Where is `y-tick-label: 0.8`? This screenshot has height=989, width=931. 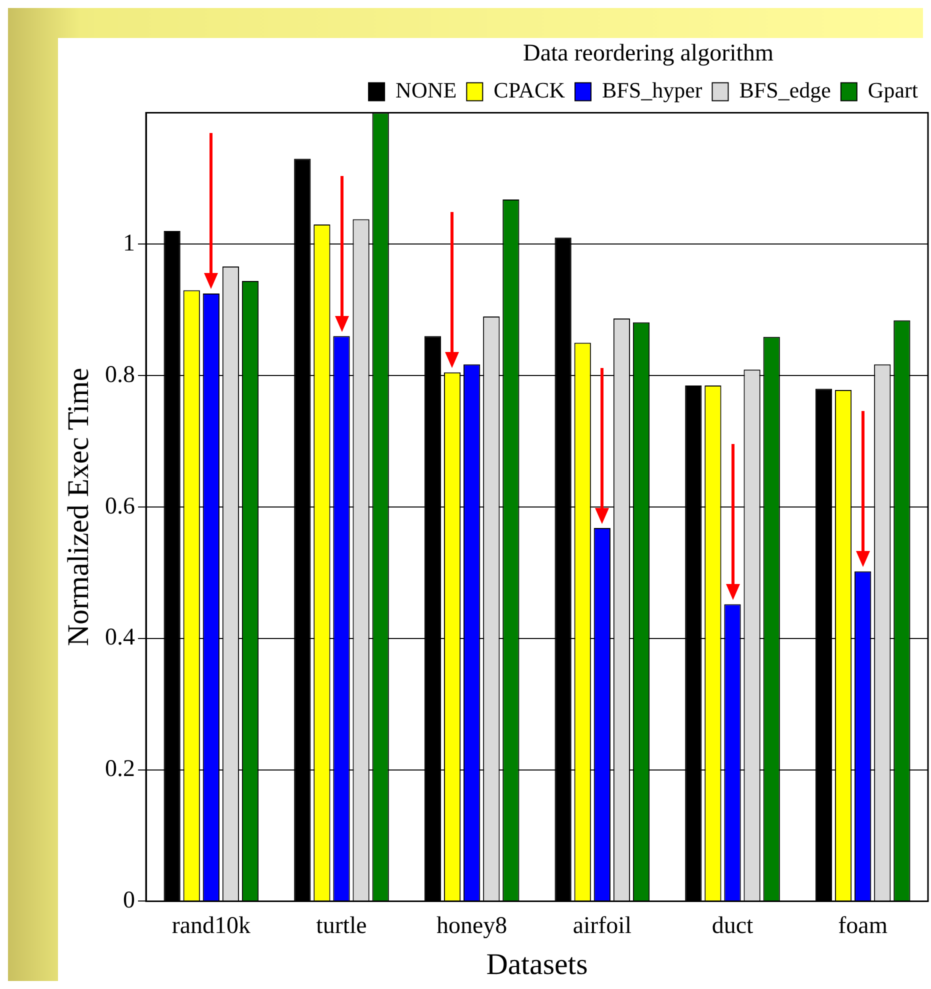
y-tick-label: 0.8 is located at coordinates (120, 375).